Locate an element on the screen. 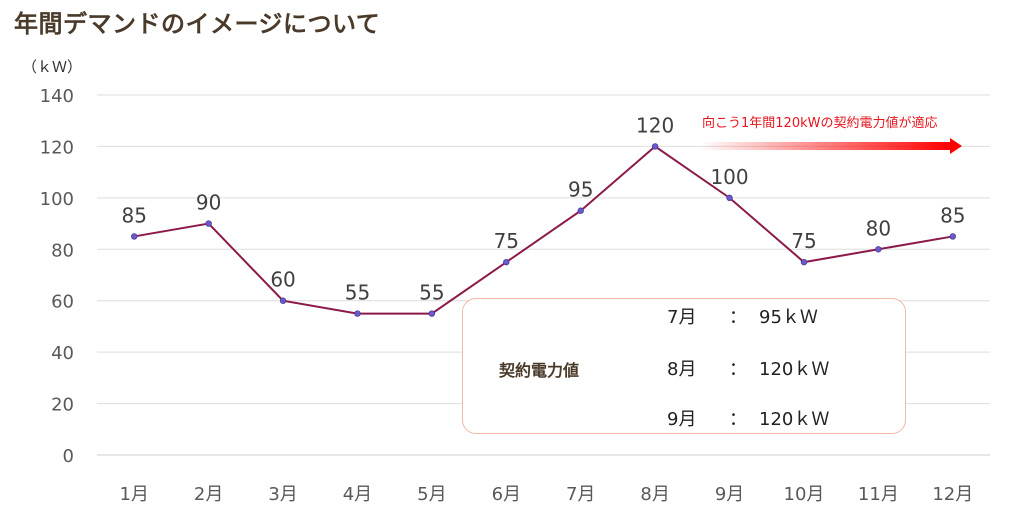 The height and width of the screenshot is (532, 1024). contract-row-month: 8月 is located at coordinates (682, 369).